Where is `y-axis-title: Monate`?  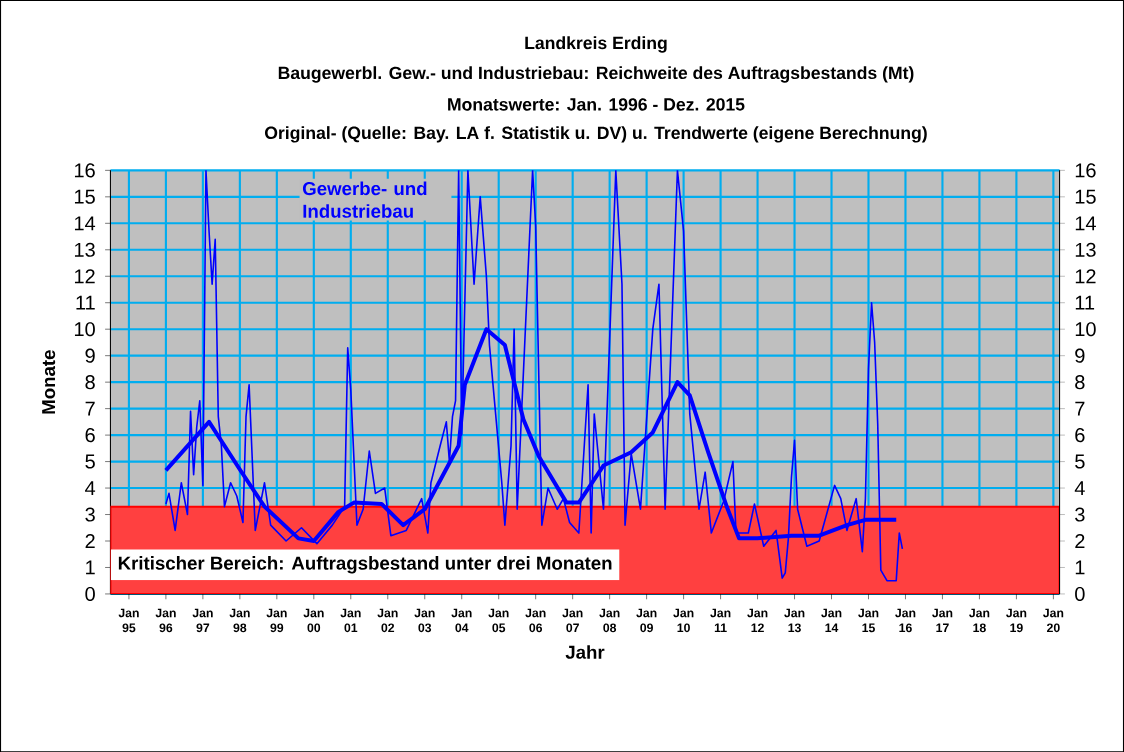
y-axis-title: Monate is located at coordinates (49, 382).